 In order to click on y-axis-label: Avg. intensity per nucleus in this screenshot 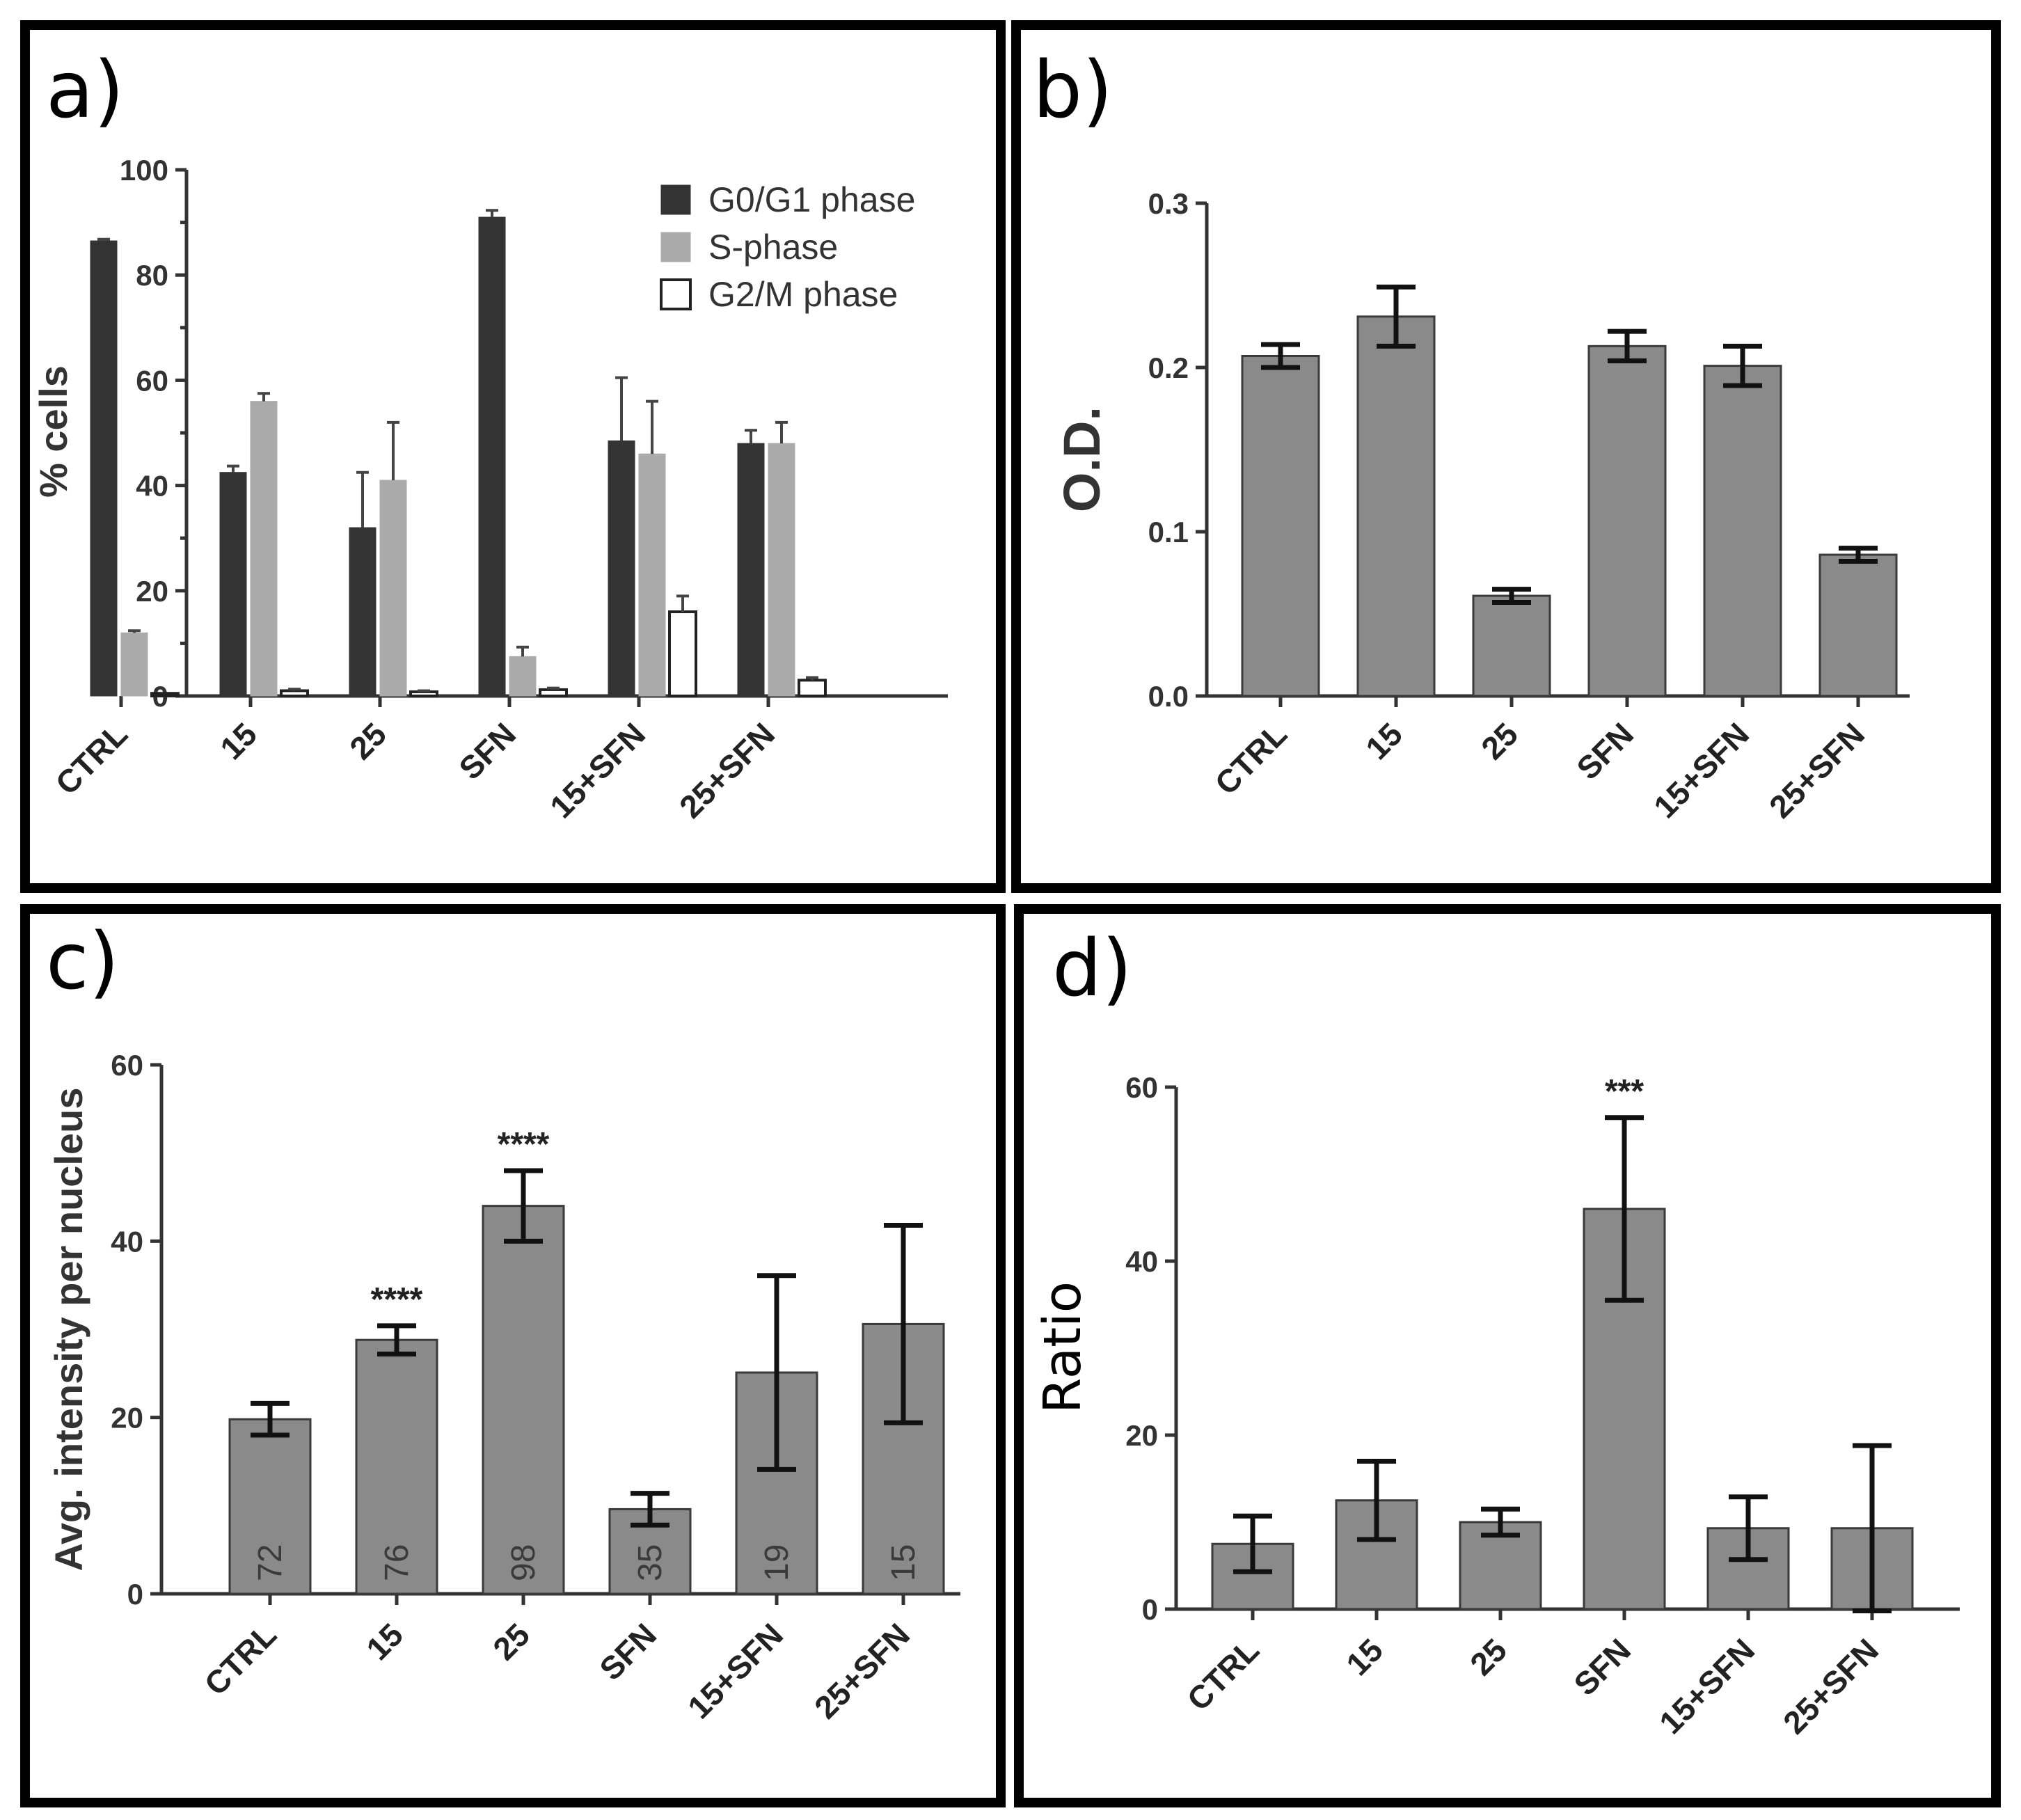, I will do `click(68, 1330)`.